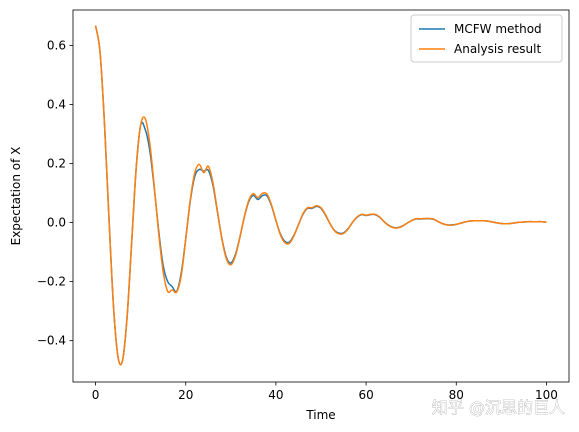 The height and width of the screenshot is (432, 579). What do you see at coordinates (55, 193) in the screenshot?
I see `y-axis-ticks: −0.4 −0.2 0.0 0.2 0.4 0.6` at bounding box center [55, 193].